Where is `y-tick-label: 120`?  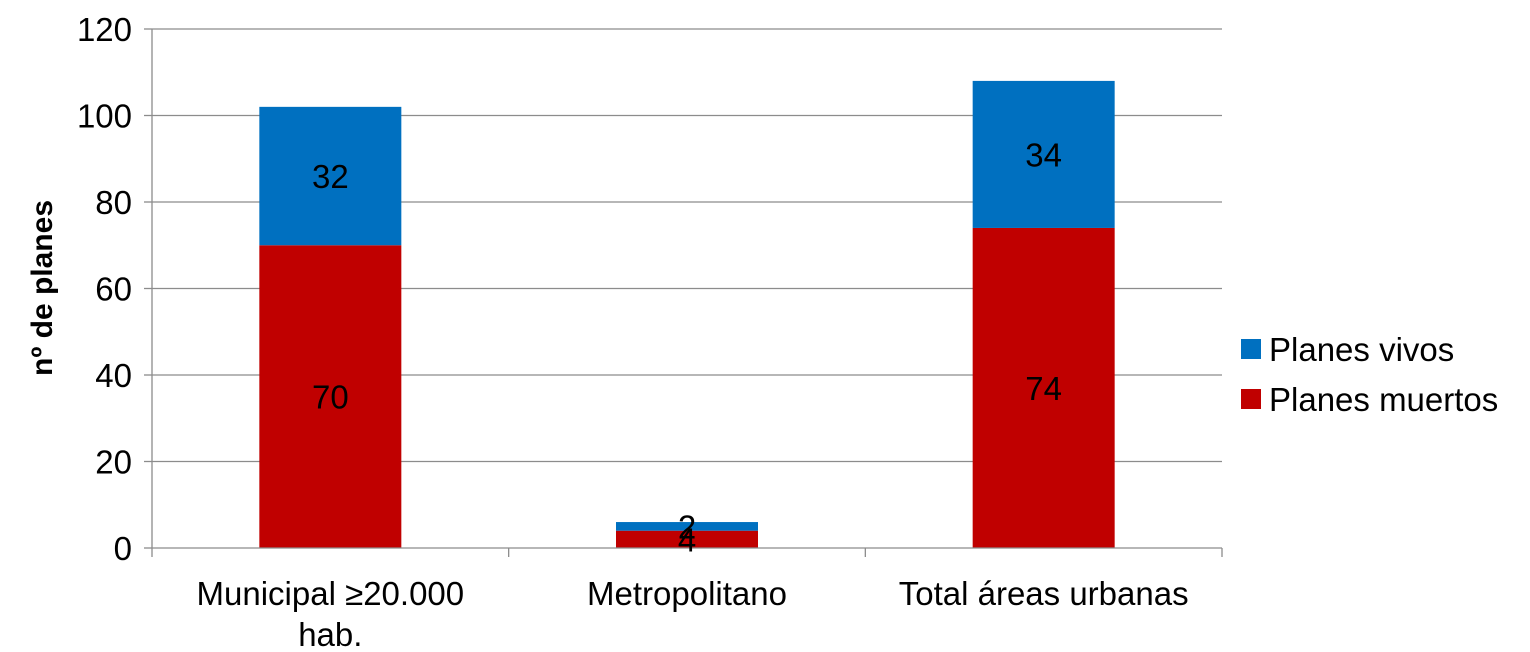 y-tick-label: 120 is located at coordinates (104, 29).